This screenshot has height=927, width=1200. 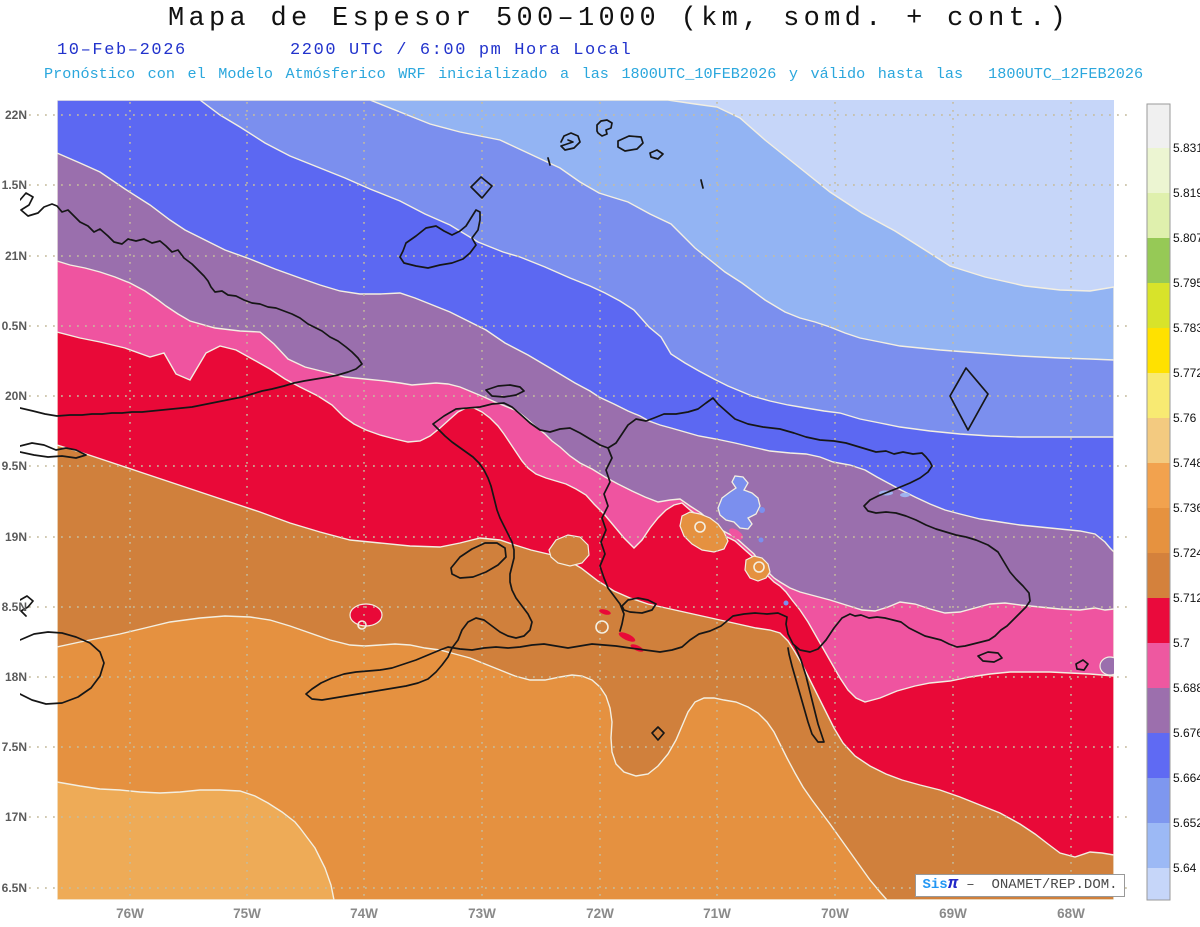 What do you see at coordinates (1186, 553) in the screenshot?
I see `svg-text: 5.724` at bounding box center [1186, 553].